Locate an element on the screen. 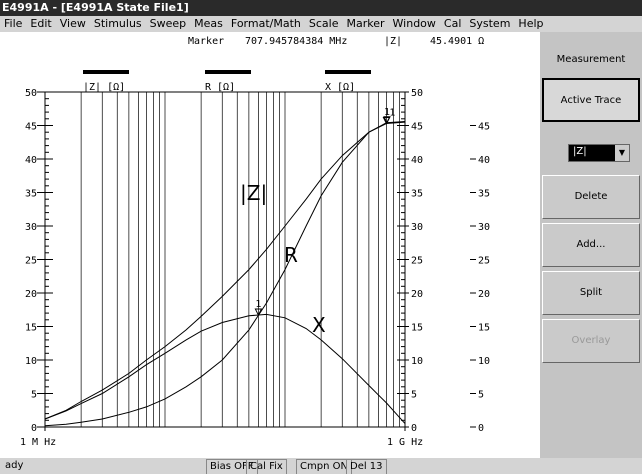 The width and height of the screenshot is (642, 474). x-tick-label: 1 M Hz is located at coordinates (38, 442).